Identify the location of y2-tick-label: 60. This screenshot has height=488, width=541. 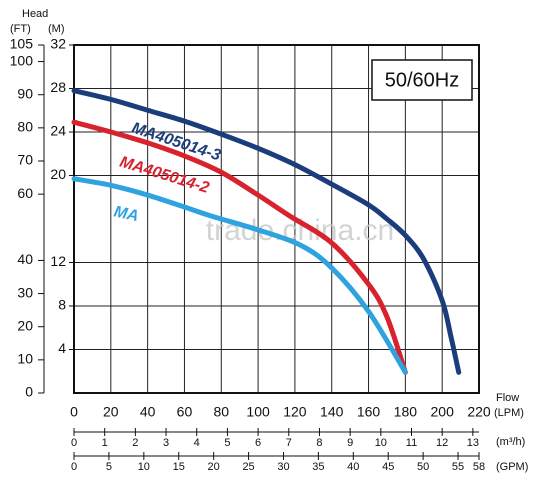
(25, 193).